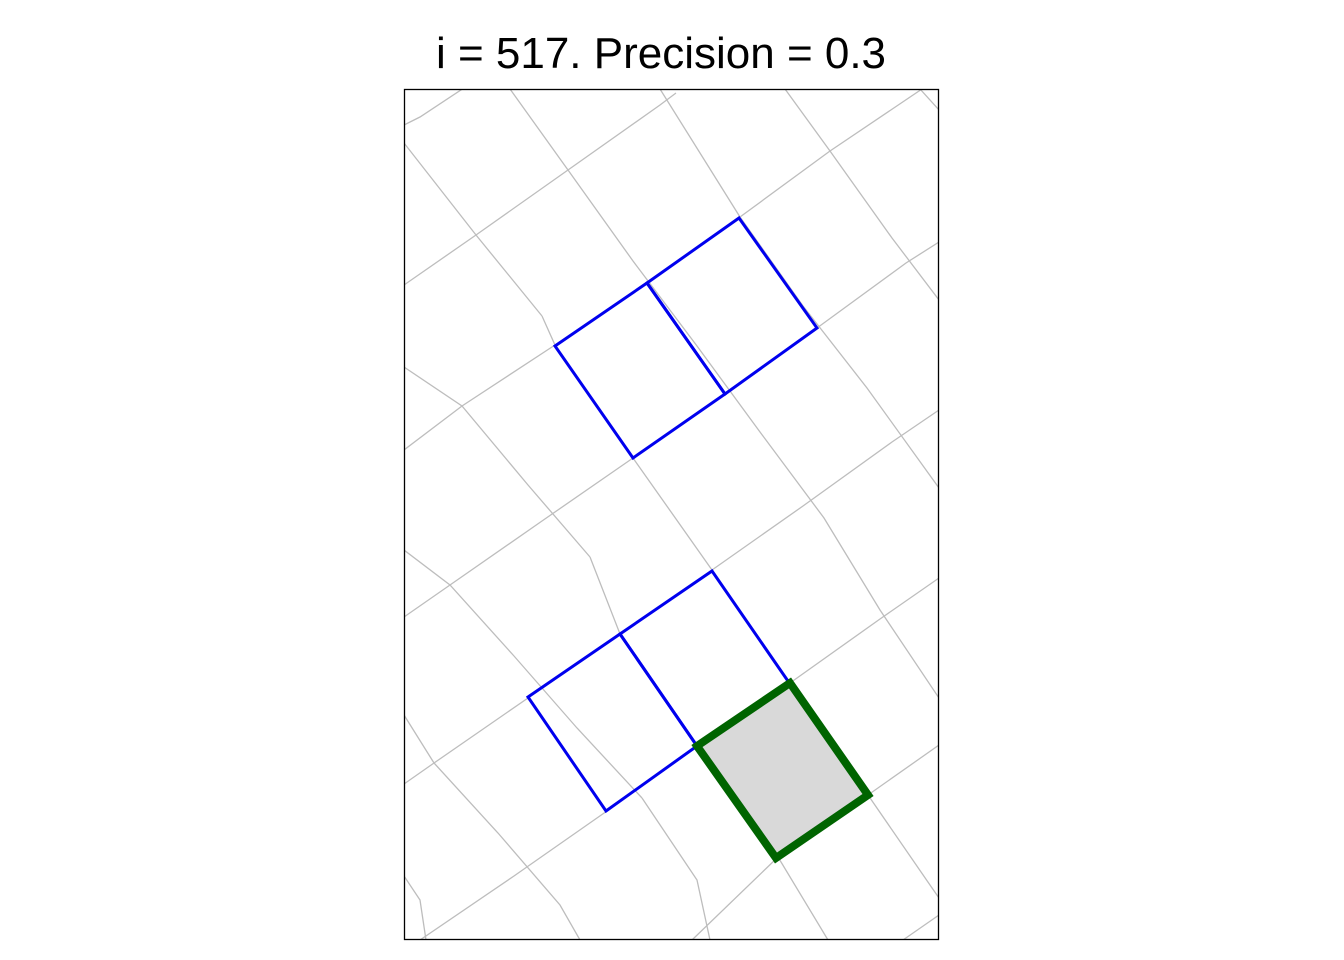 The width and height of the screenshot is (1344, 960). Describe the element at coordinates (782, 770) in the screenshot. I see `current-cell` at that location.